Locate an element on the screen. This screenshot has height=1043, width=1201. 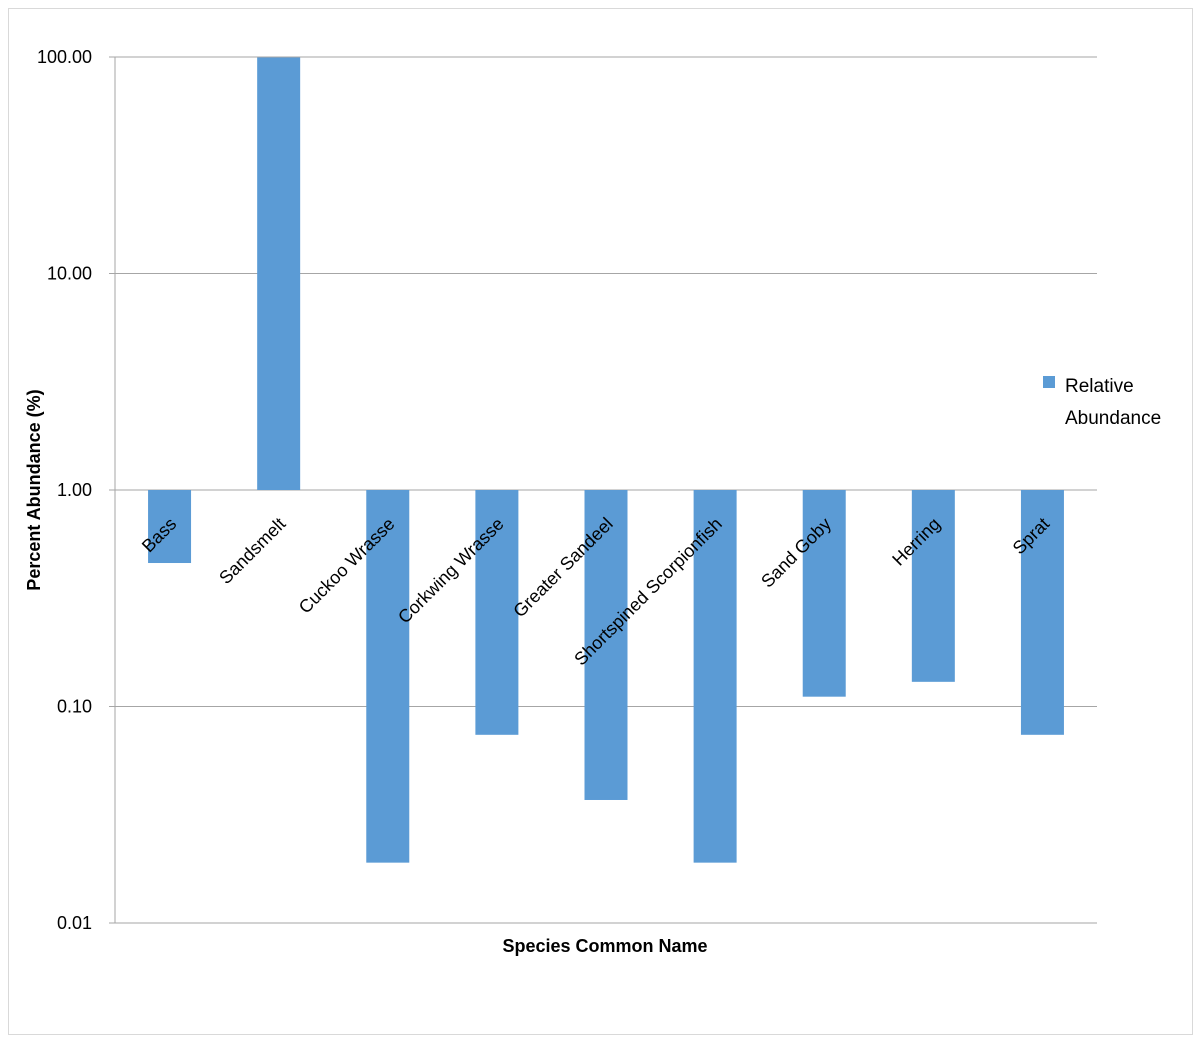
y-tick-labels: 100.00 10.00 1.00 0.10 0.01 is located at coordinates (64, 490).